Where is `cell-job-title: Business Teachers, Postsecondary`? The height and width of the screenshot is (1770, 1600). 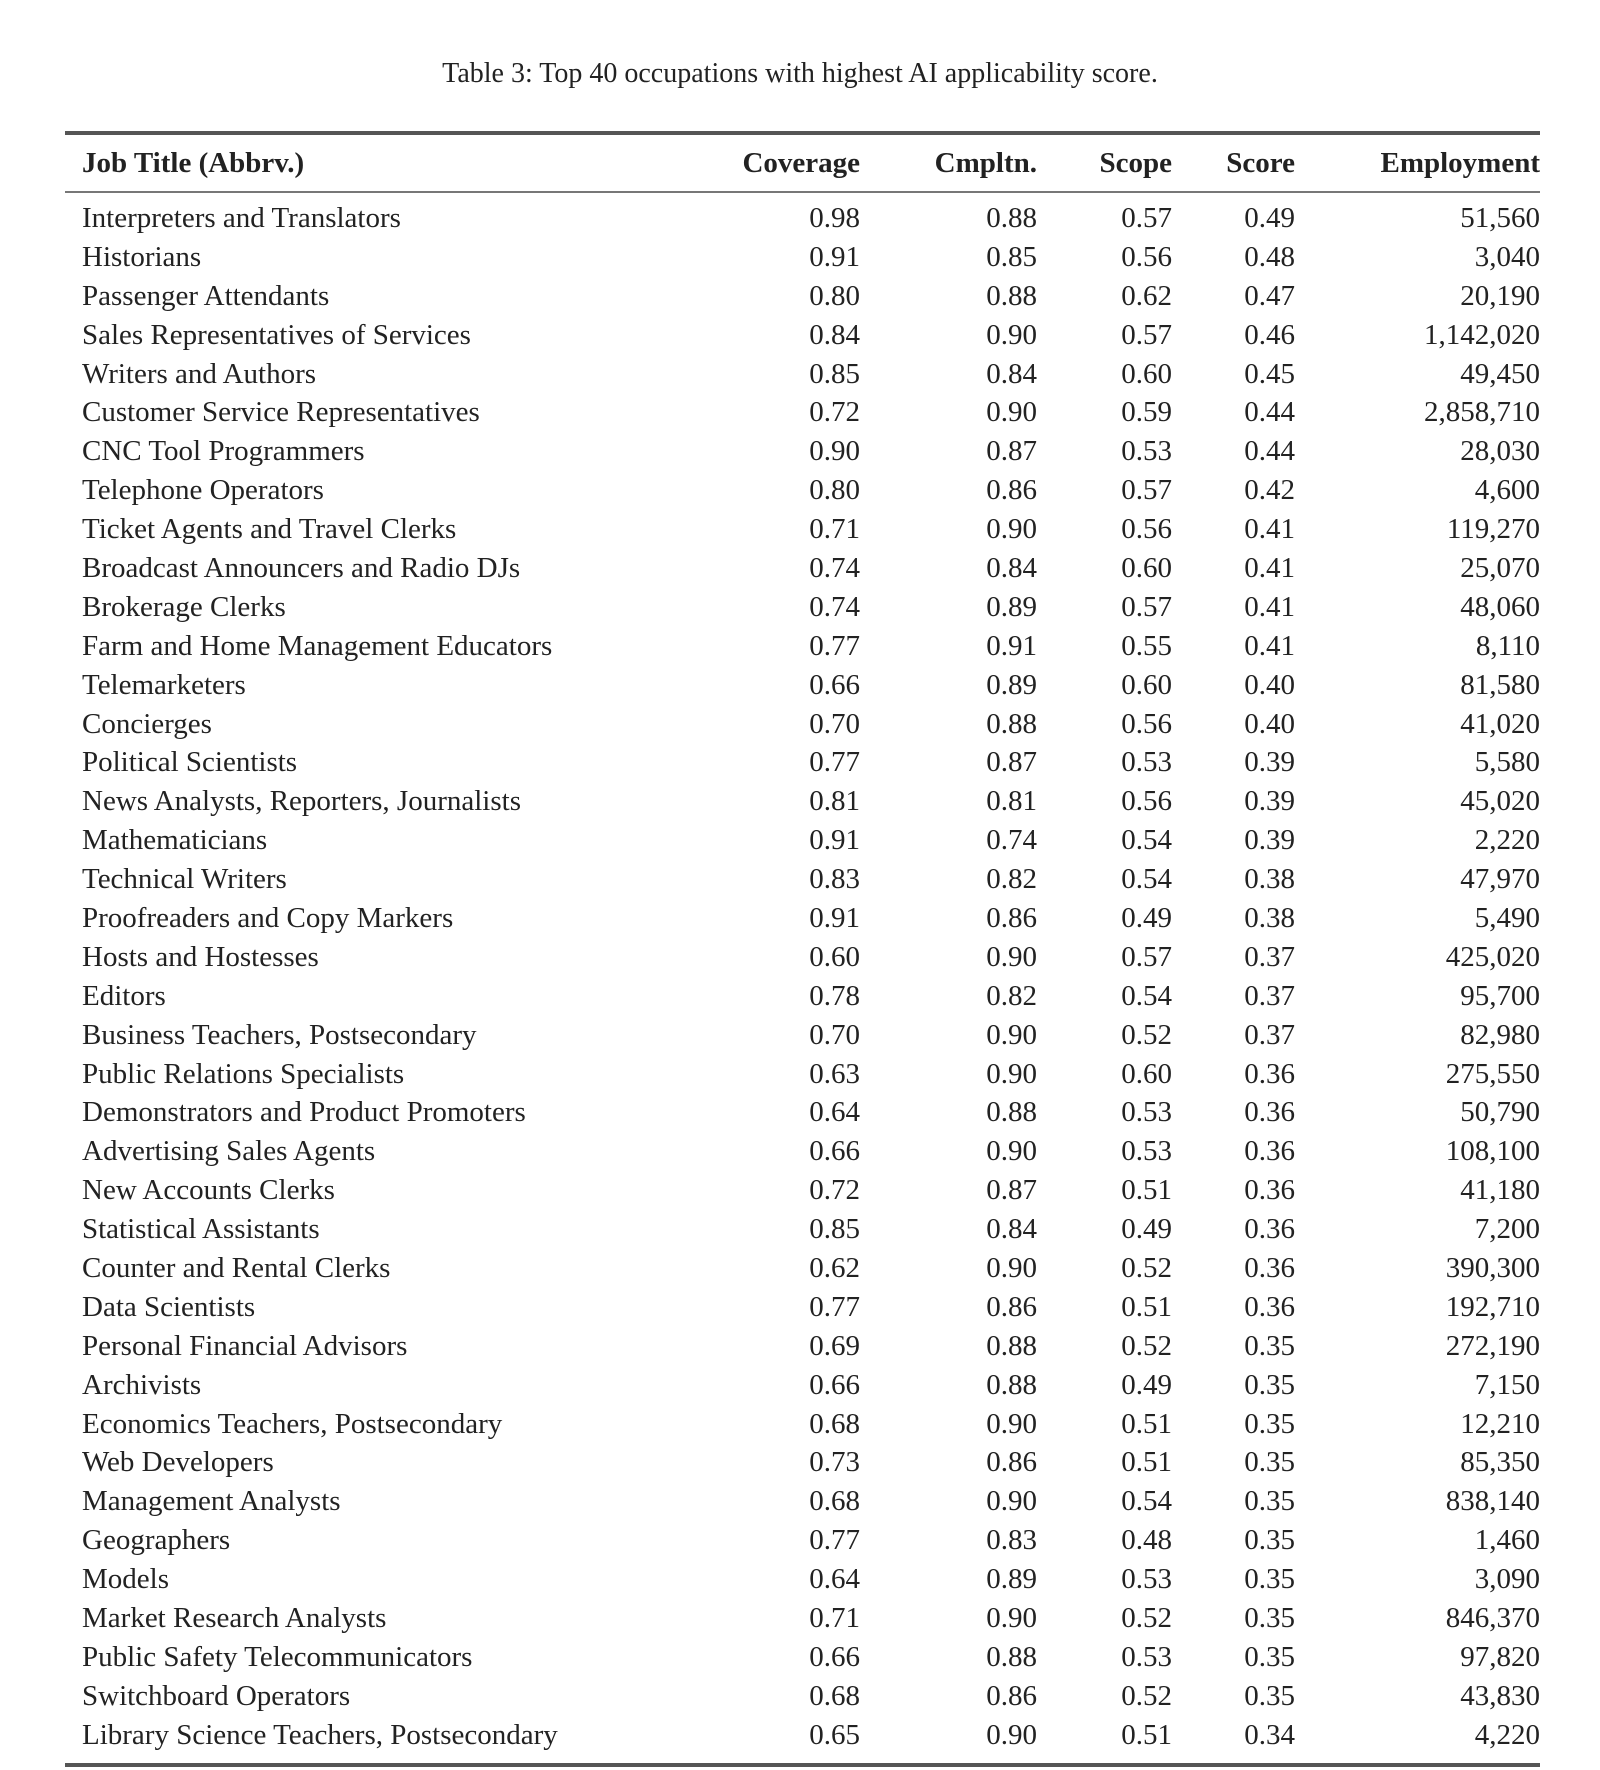 cell-job-title: Business Teachers, Postsecondary is located at coordinates (279, 1034).